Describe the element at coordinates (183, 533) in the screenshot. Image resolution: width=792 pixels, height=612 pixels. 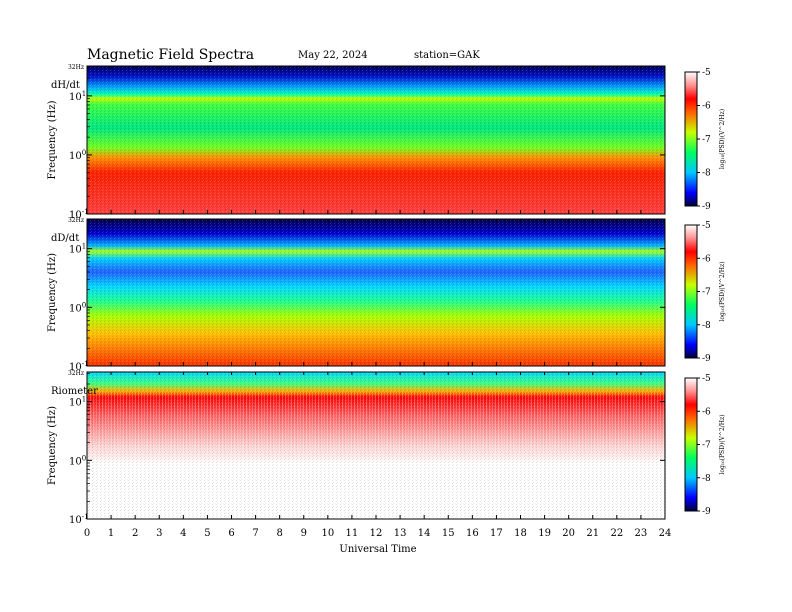
I see `x-tick-label: 4` at that location.